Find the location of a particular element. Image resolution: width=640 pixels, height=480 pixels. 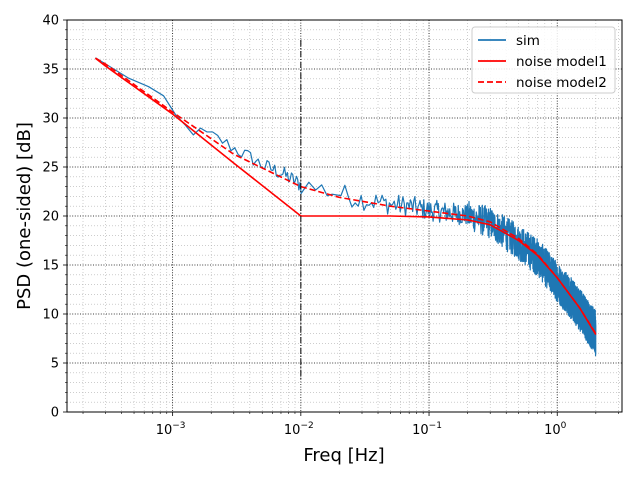

legend-box is located at coordinates (543, 60).